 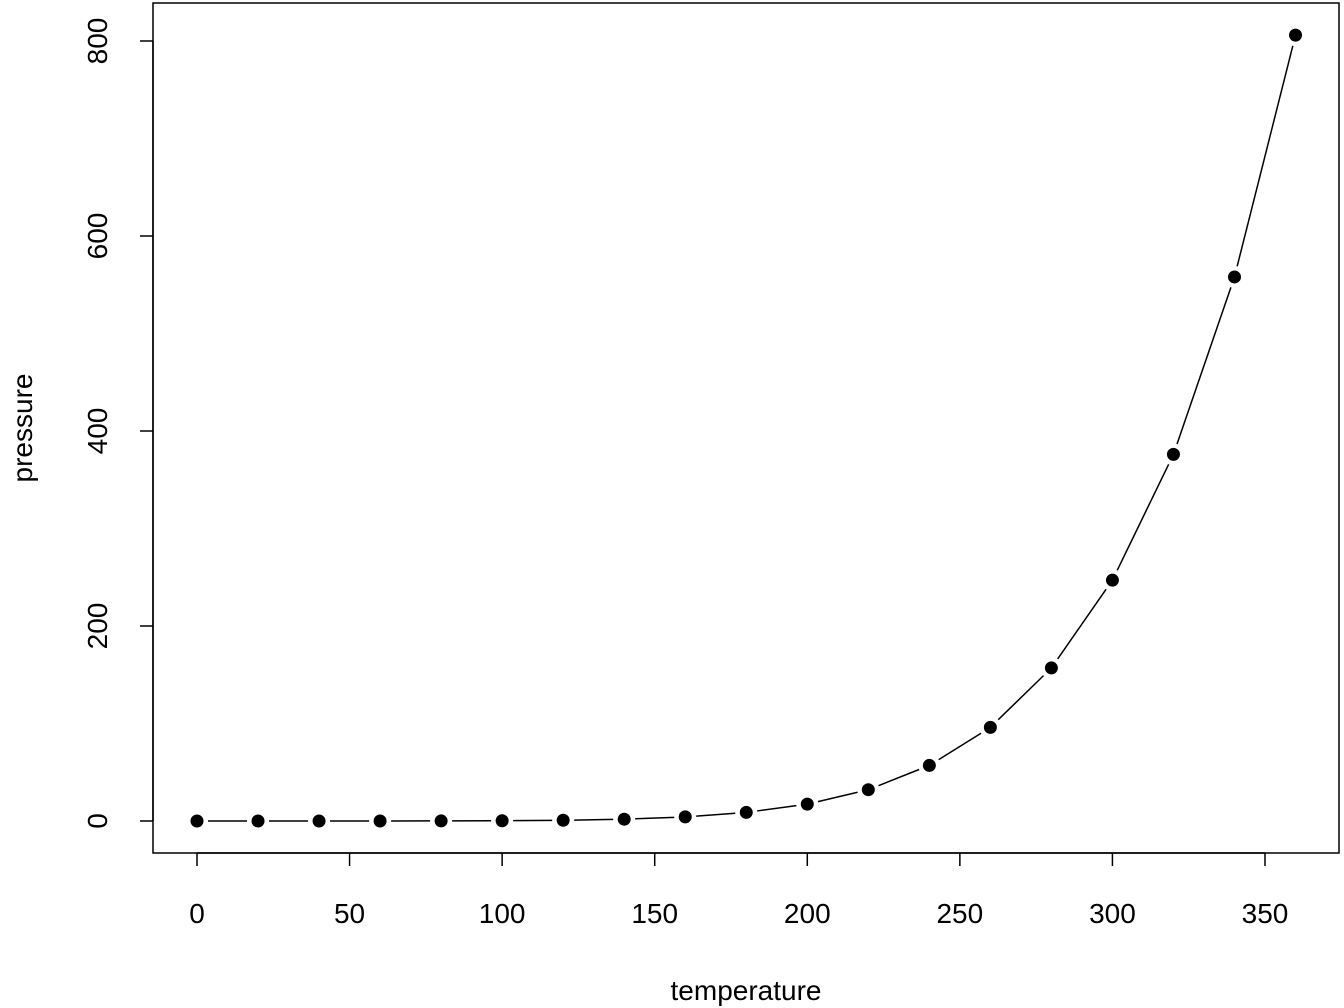 What do you see at coordinates (97, 236) in the screenshot?
I see `y-tick-label: 600` at bounding box center [97, 236].